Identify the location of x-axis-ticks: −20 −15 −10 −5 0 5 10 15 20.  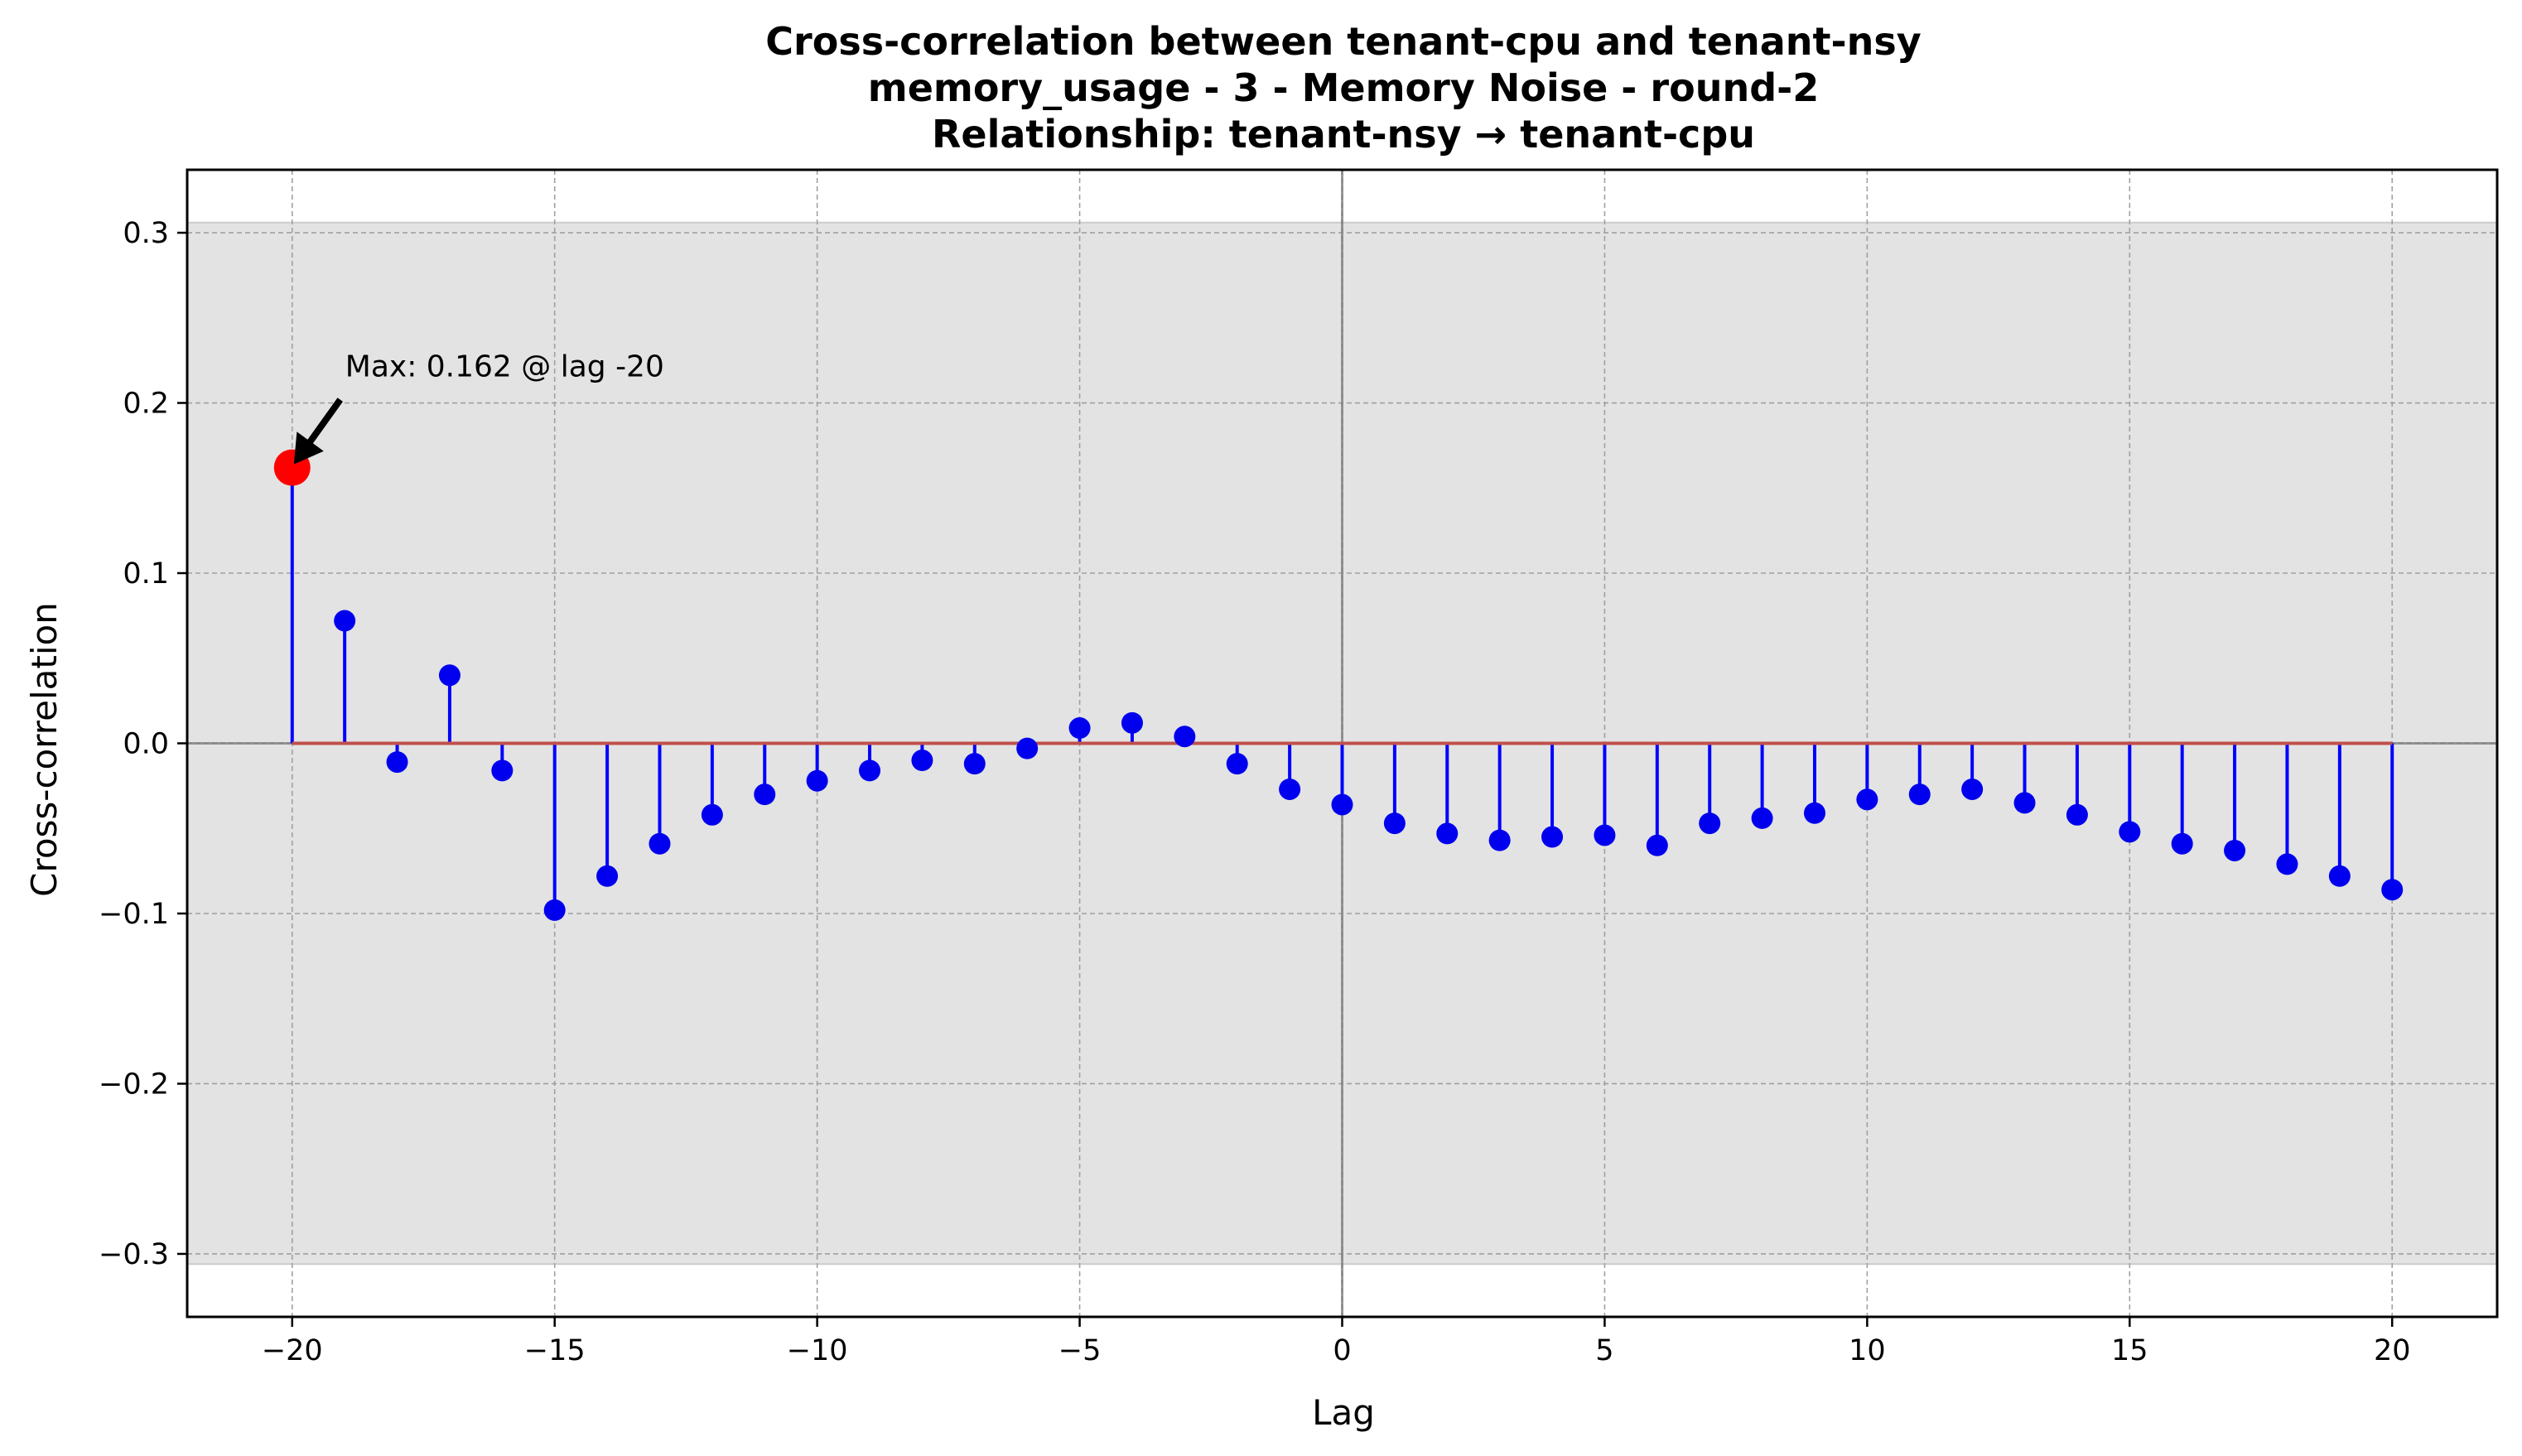
(1336, 1342).